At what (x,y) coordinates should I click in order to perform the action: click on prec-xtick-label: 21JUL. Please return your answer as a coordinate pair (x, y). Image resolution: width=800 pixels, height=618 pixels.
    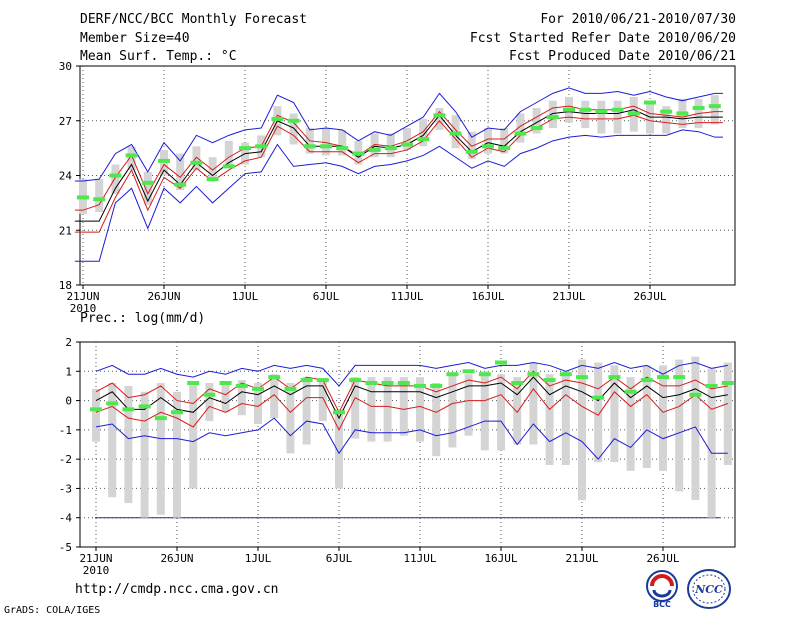
    Looking at the image, I should click on (581, 558).